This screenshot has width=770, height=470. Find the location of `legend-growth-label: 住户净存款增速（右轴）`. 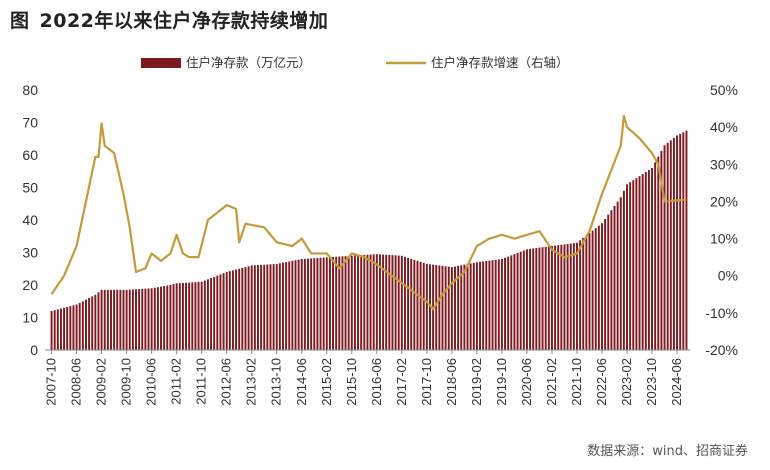

legend-growth-label: 住户净存款增速（右轴） is located at coordinates (500, 62).